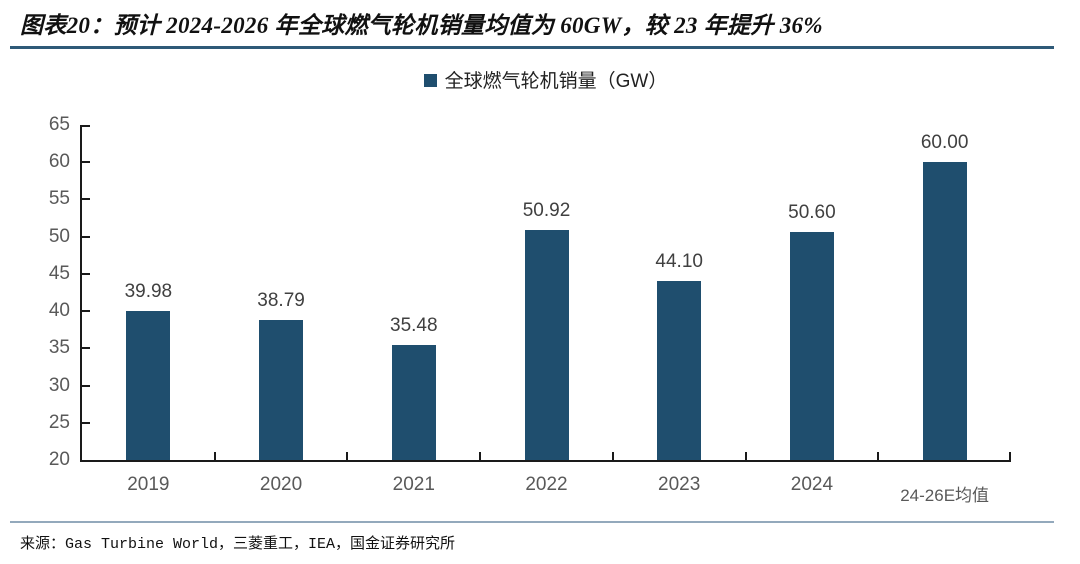 The image size is (1080, 564). I want to click on y-axis-tick-label: 55, so click(59, 199).